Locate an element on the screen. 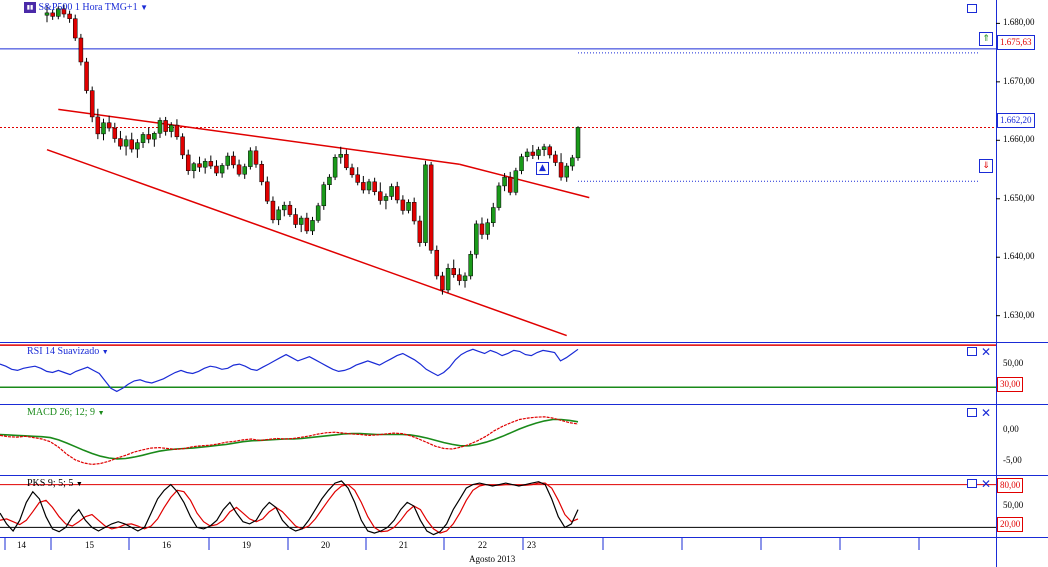  macd-title-group: MACD 26; 12; 9 ▼ is located at coordinates (66, 412).